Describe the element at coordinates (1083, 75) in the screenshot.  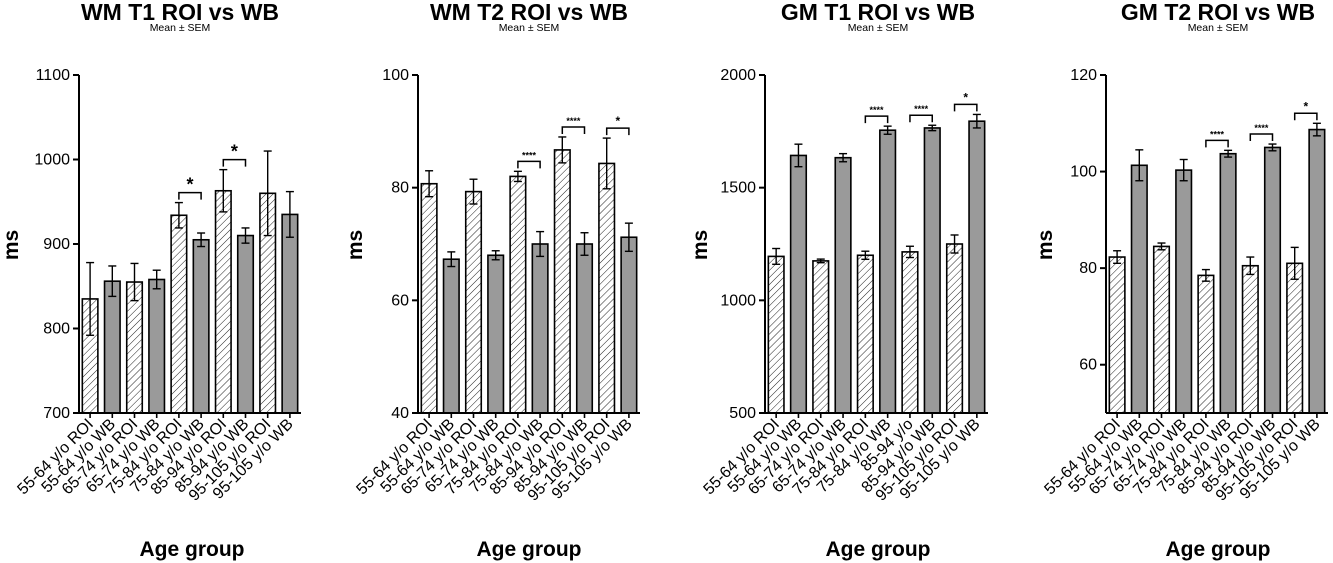
I see `y-tick-label: 120` at that location.